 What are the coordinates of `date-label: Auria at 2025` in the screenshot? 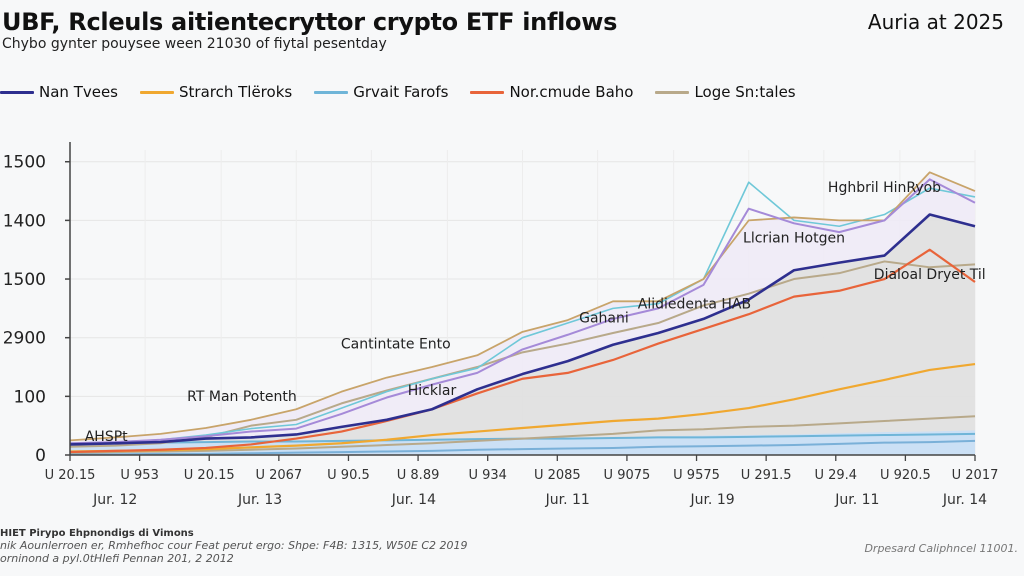 It's located at (935, 22).